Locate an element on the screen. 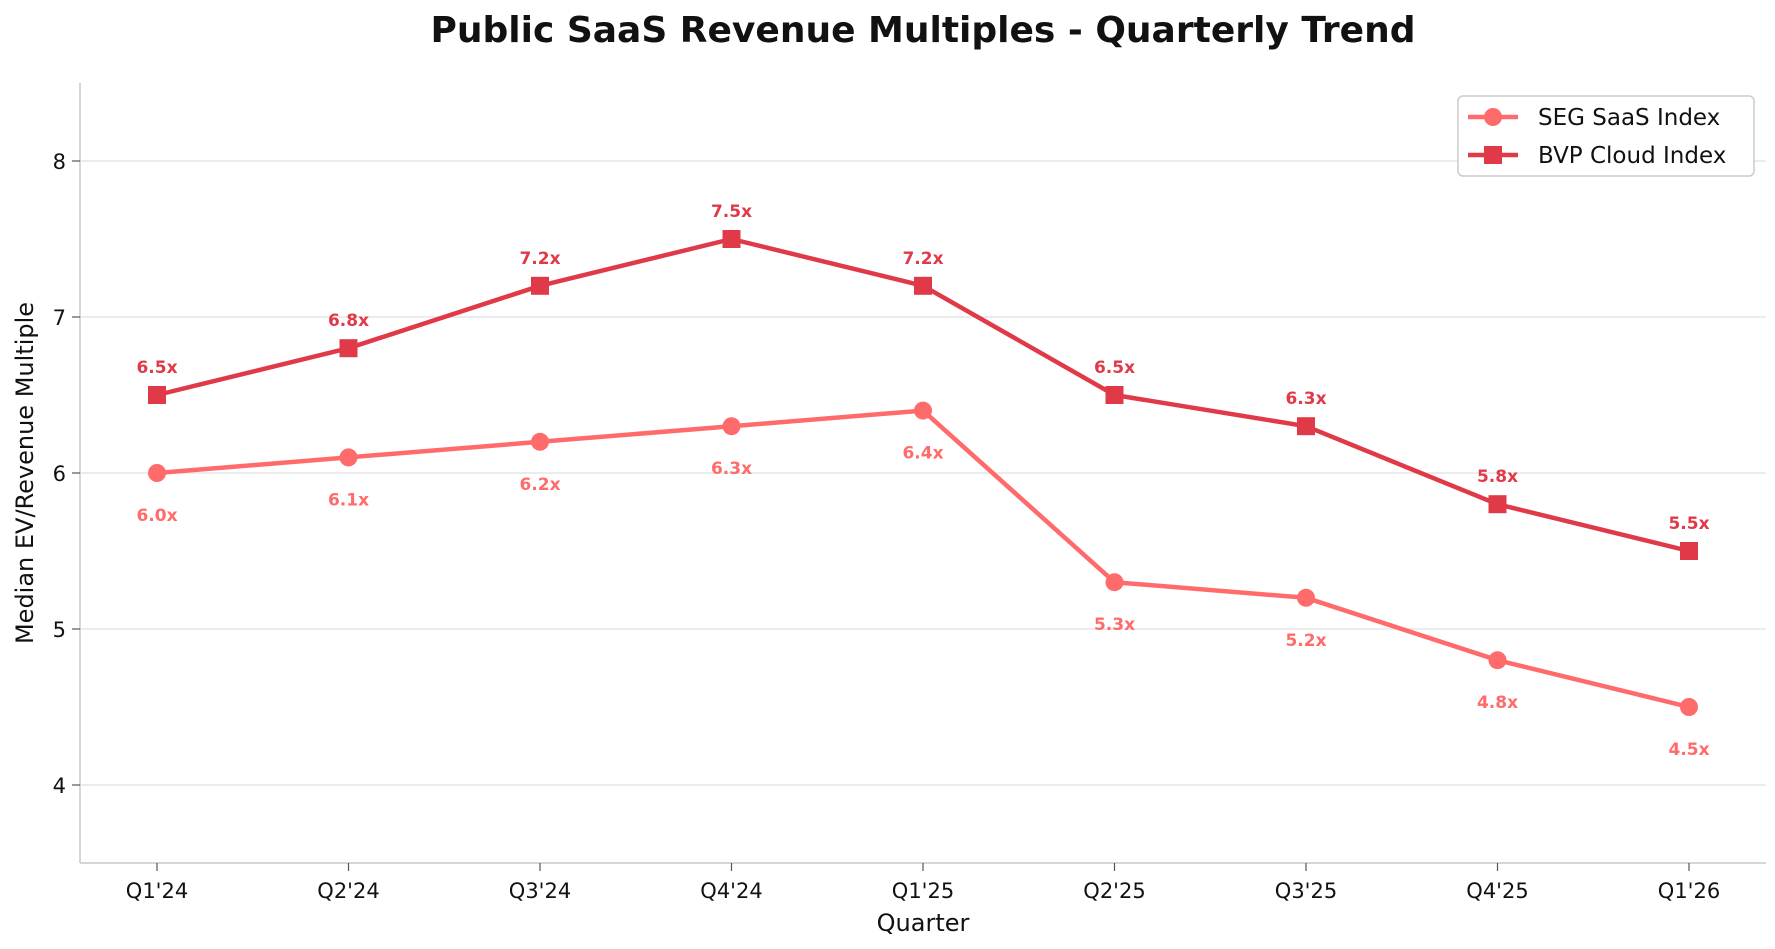  series-1-data-label-5: 6.5x is located at coordinates (1114, 368).